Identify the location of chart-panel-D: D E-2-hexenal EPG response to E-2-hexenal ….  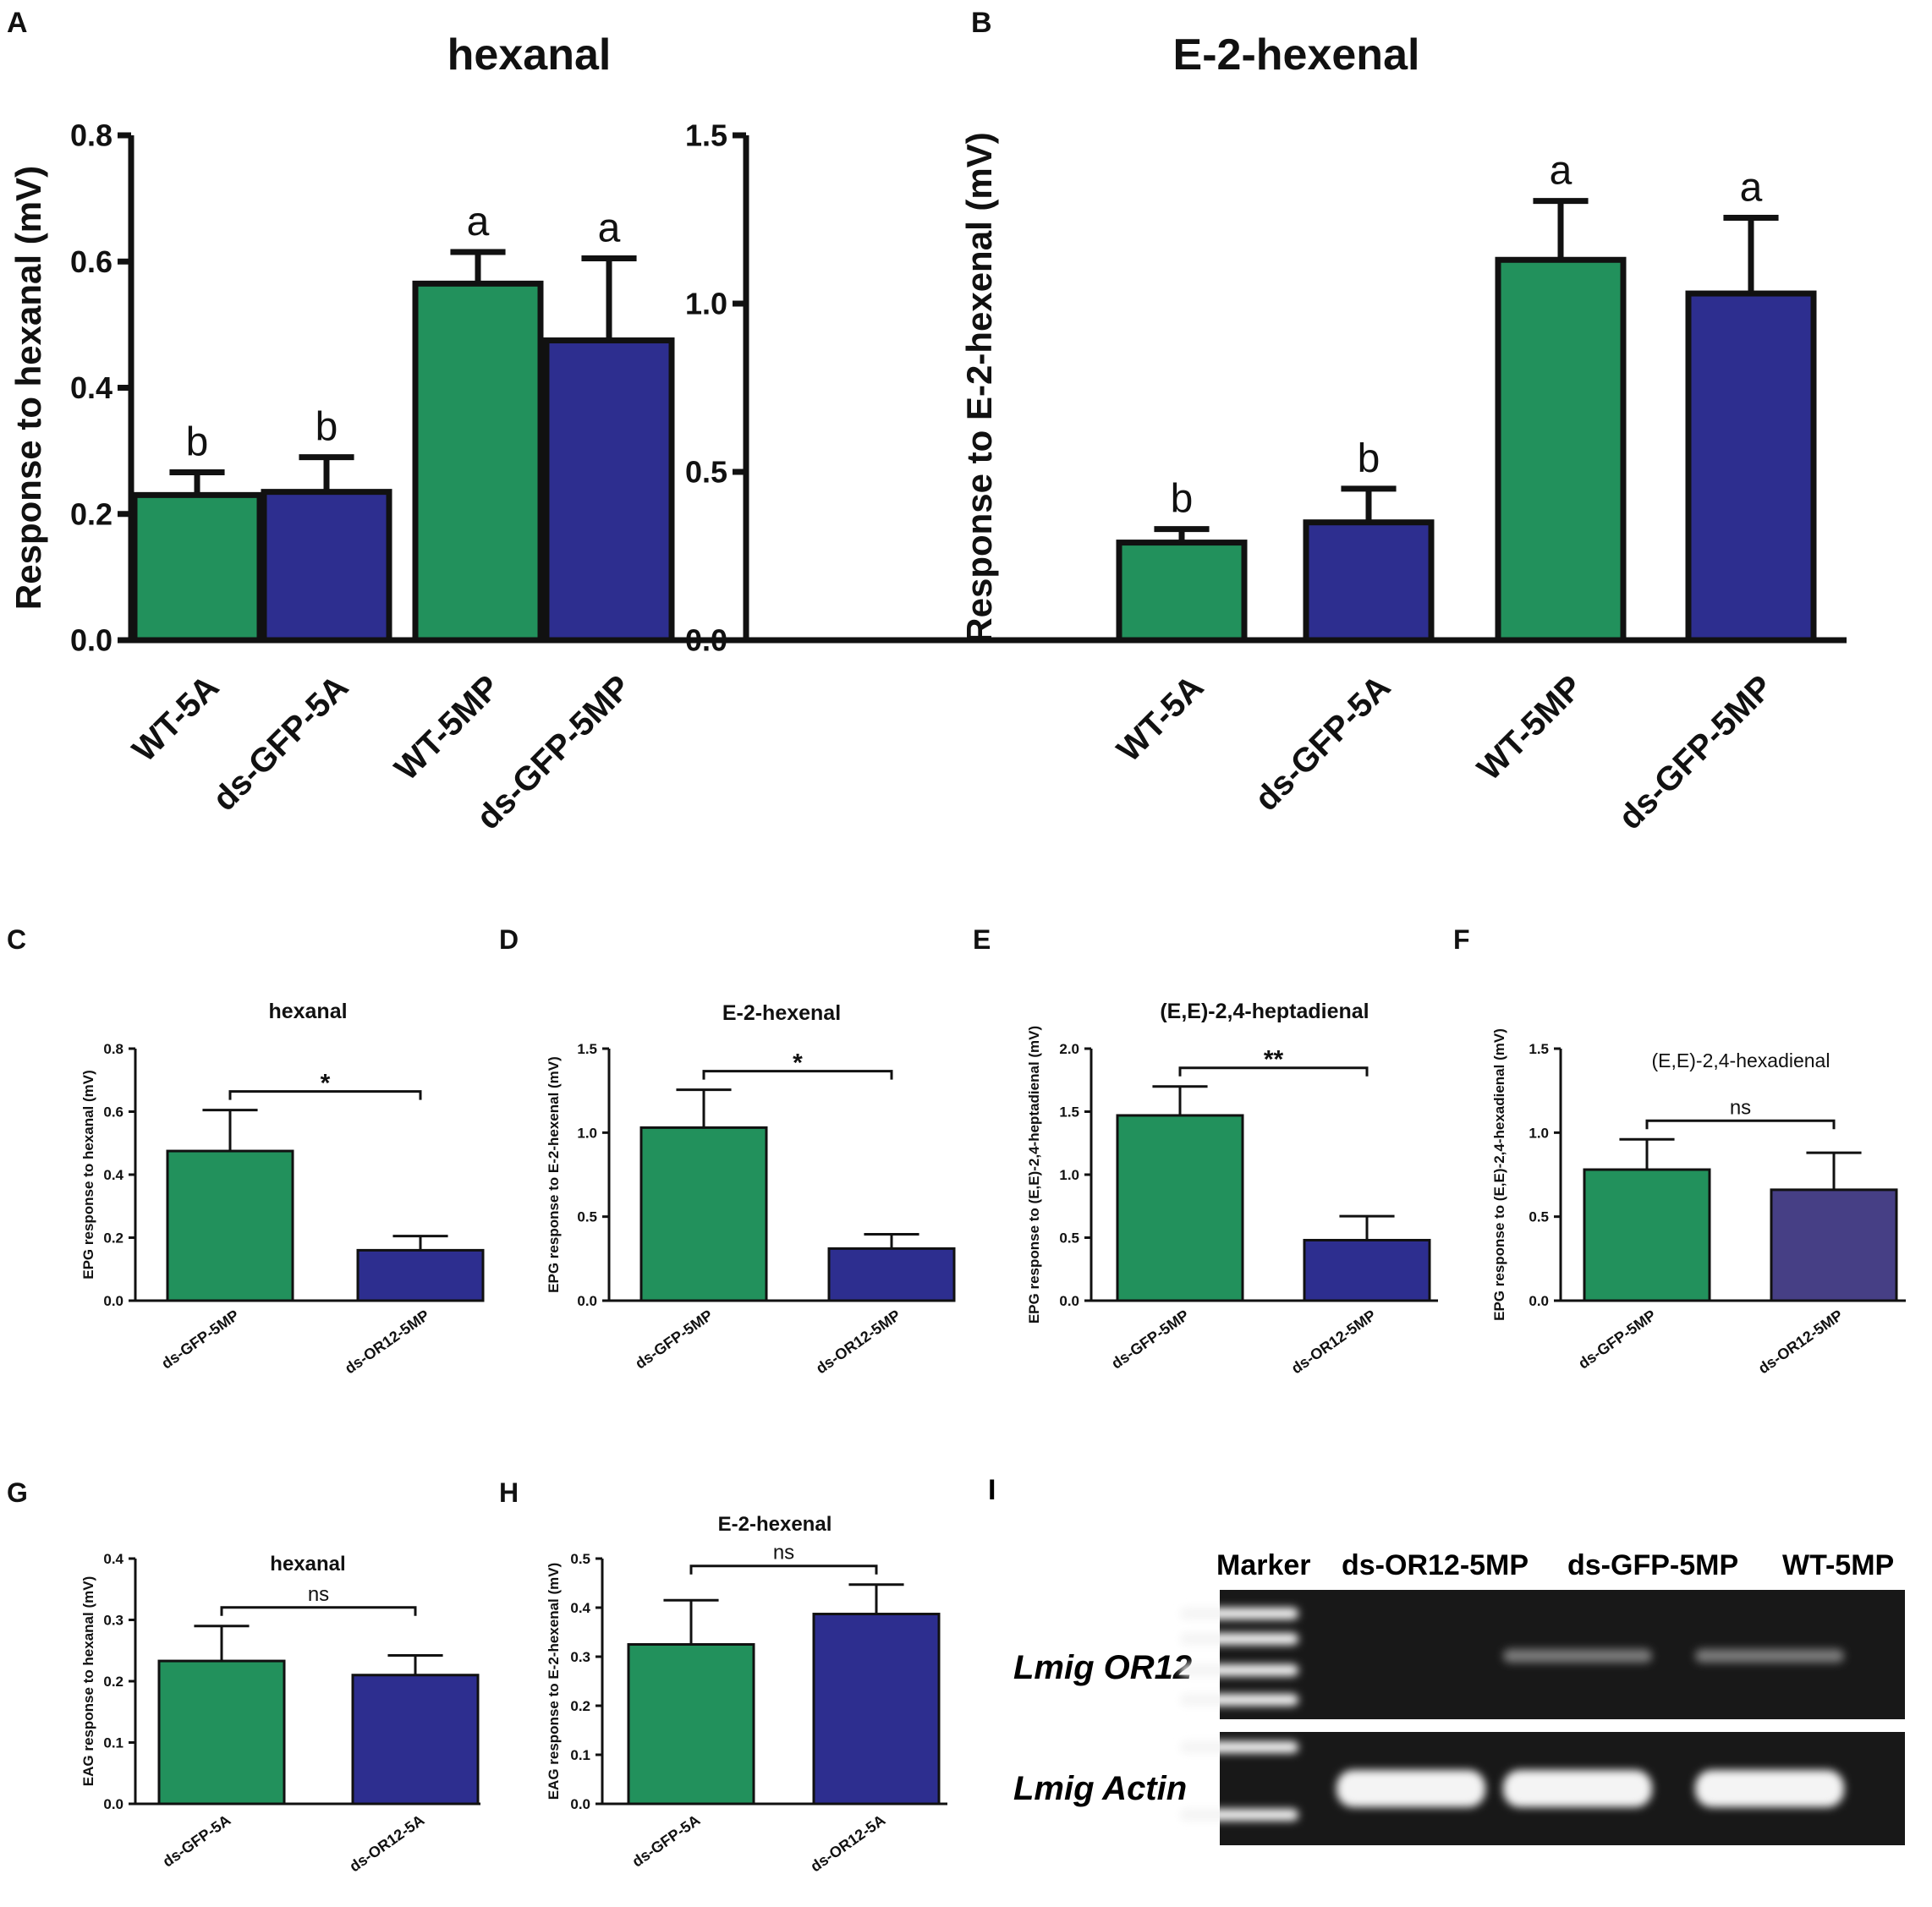
(728, 1151).